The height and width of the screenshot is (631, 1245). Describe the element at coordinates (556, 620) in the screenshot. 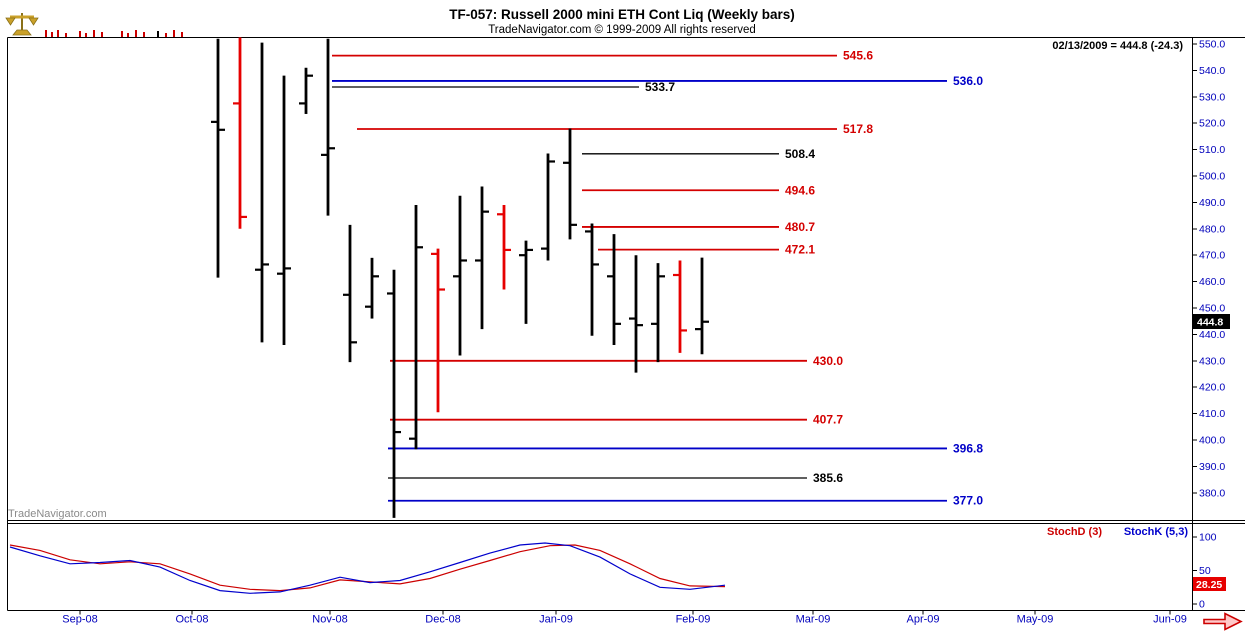

I see `month-label: Jan-09` at that location.